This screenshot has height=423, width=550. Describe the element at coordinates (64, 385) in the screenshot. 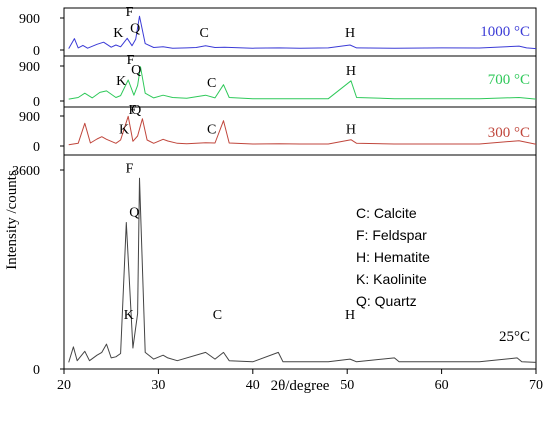

I see `x-tick-label: 20` at that location.